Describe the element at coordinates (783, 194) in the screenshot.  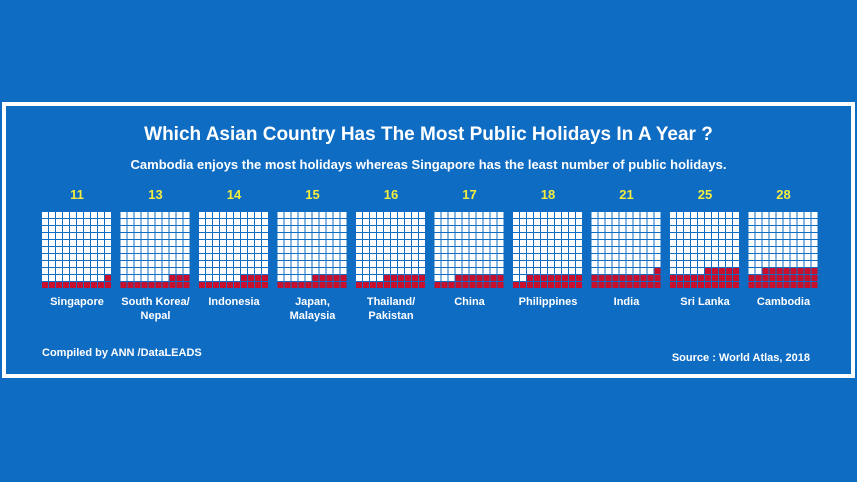
I see `value-label: 28` at that location.